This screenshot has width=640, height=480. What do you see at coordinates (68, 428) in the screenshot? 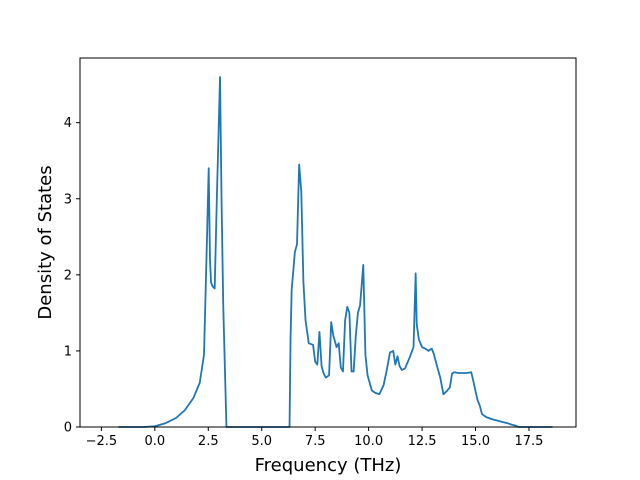
I see `y-tick-label: 0` at bounding box center [68, 428].